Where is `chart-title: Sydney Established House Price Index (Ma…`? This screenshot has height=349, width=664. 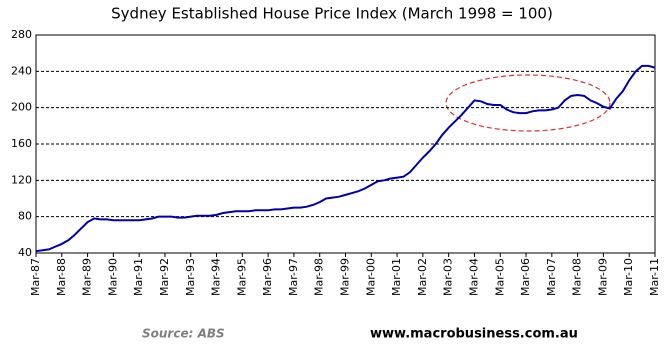 chart-title: Sydney Established House Price Index (Ma… is located at coordinates (332, 14).